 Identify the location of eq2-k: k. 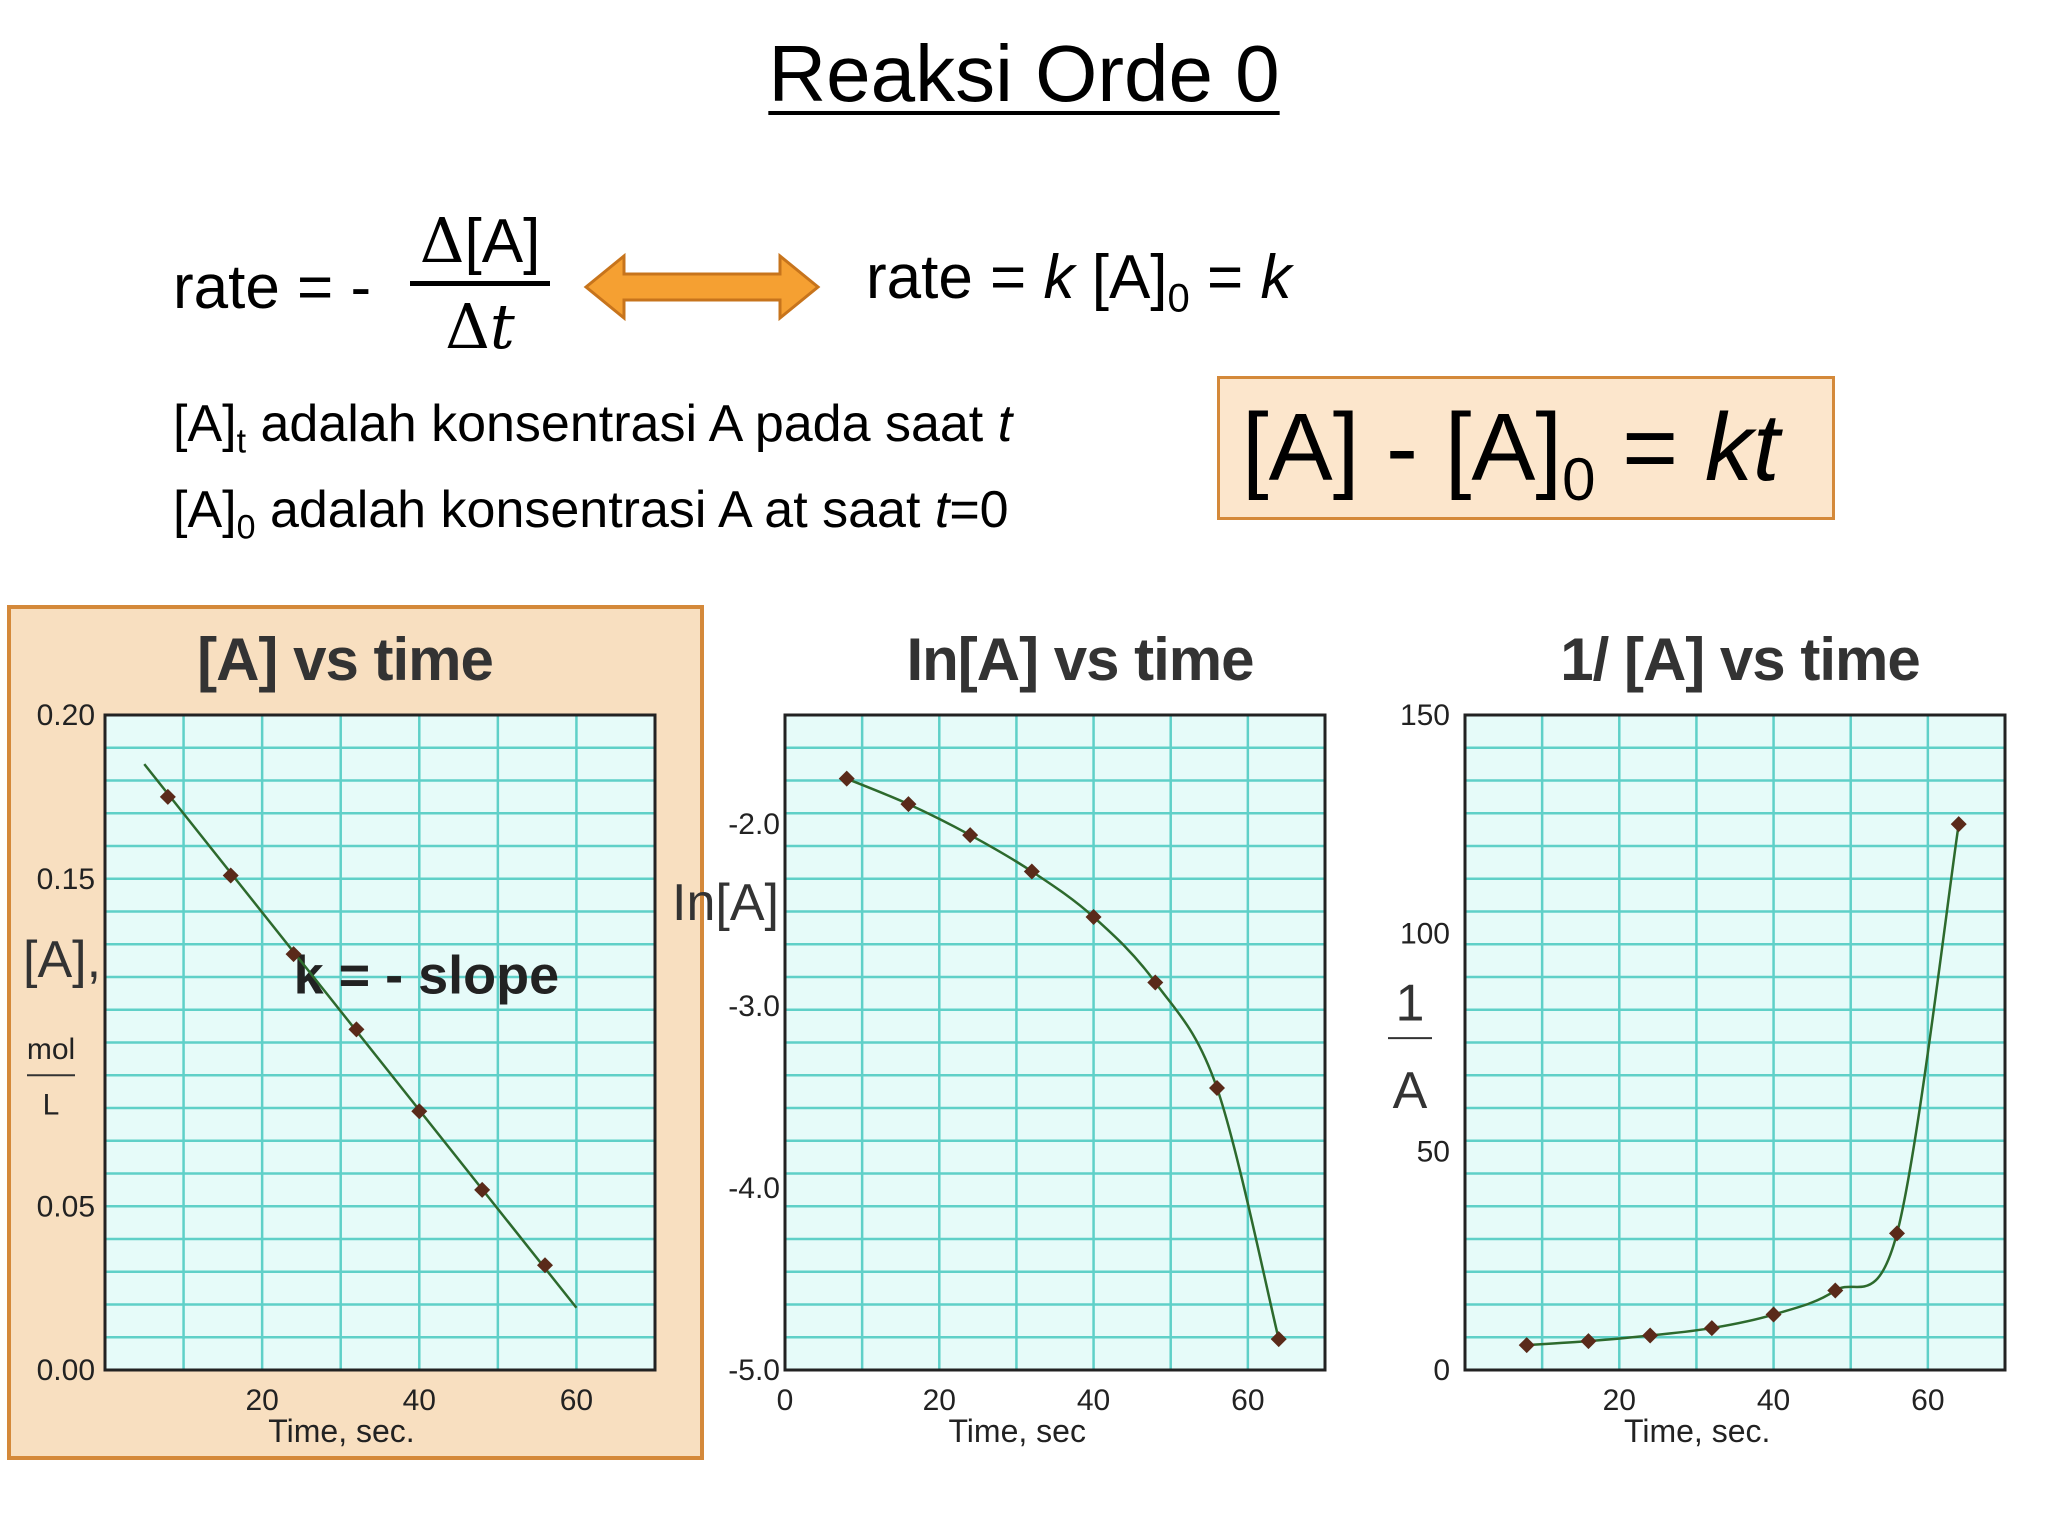
(1059, 277).